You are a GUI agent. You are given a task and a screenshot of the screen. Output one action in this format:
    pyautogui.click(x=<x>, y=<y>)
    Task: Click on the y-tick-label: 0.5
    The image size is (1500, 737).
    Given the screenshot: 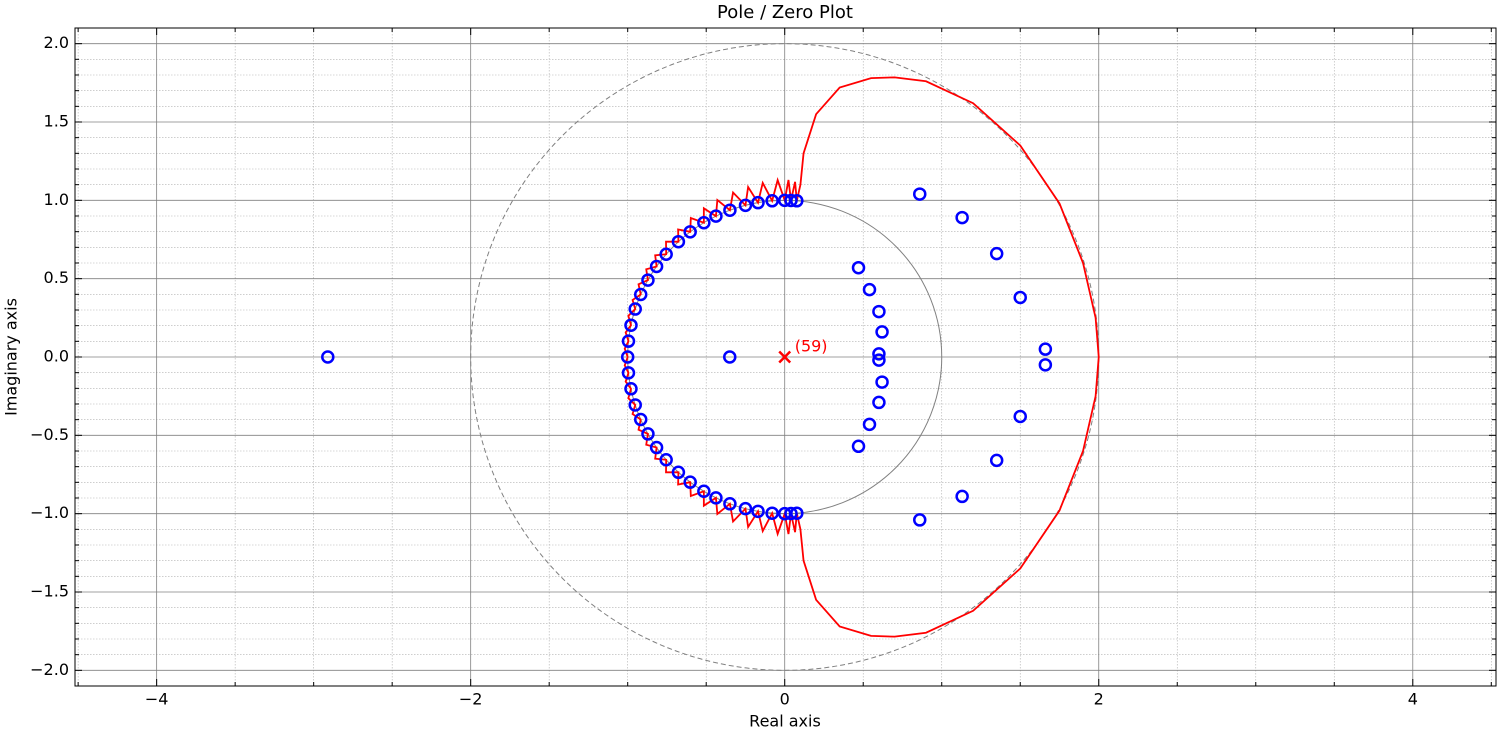 What is the action you would take?
    pyautogui.click(x=56, y=277)
    